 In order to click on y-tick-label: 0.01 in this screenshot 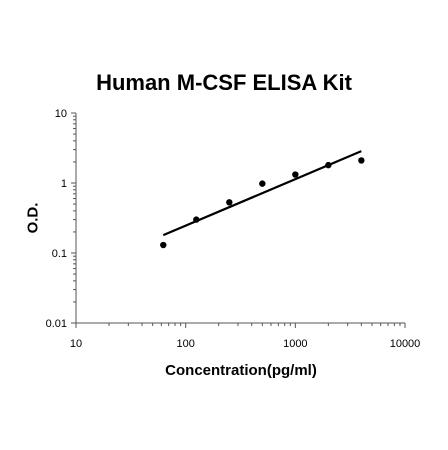, I will do `click(56, 324)`.